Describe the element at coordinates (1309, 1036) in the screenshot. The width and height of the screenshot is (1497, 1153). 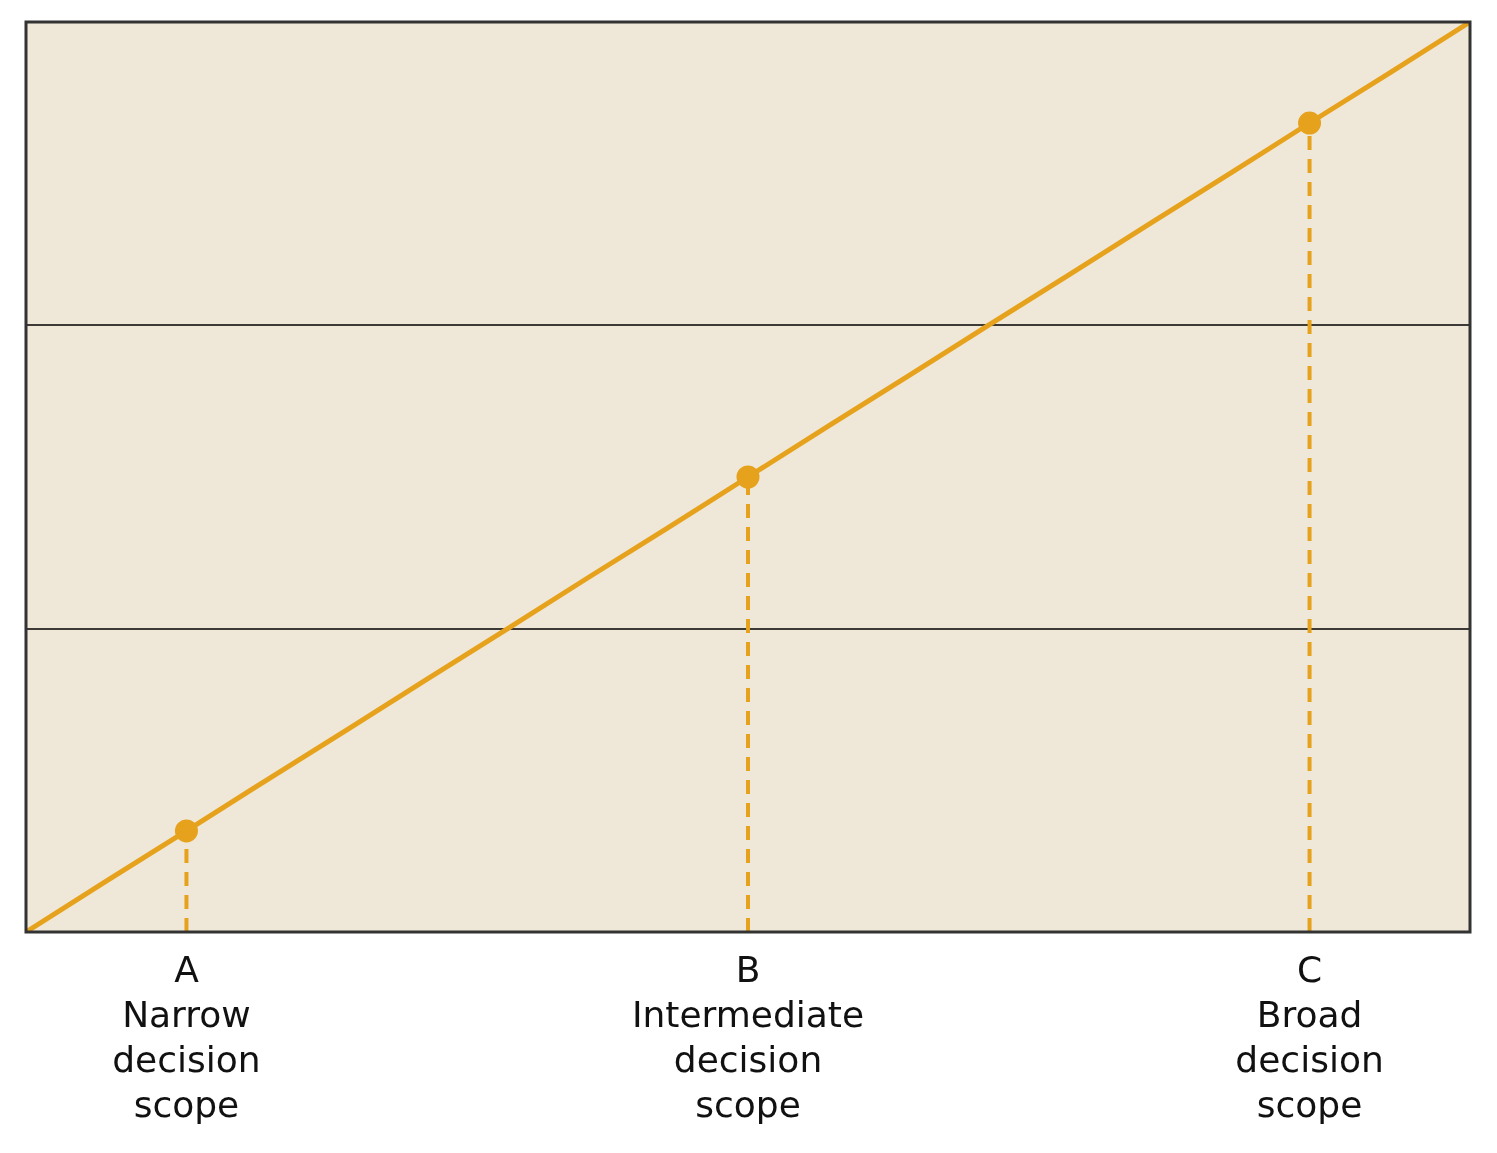
I see `x-tick-label: C Broad decision scope` at that location.